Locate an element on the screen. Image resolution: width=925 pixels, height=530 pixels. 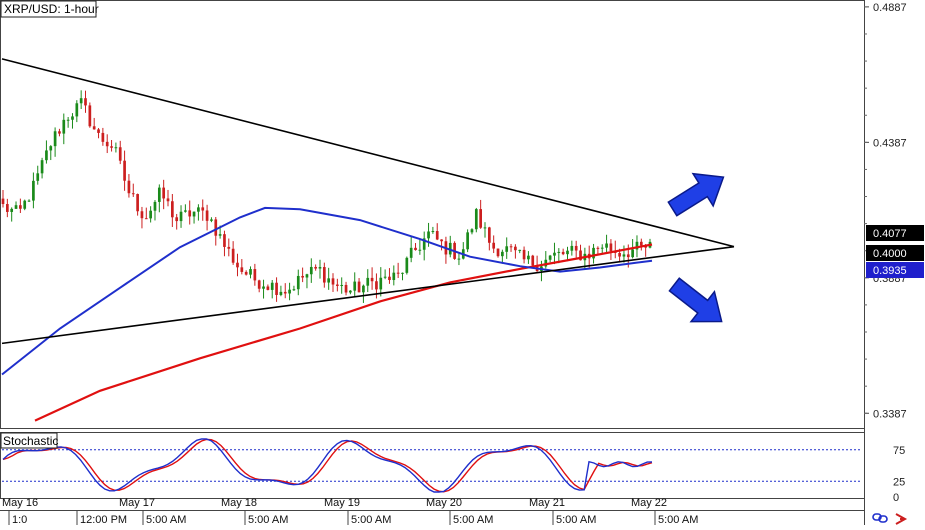
price-tag-label: 0.4077 is located at coordinates (890, 234).